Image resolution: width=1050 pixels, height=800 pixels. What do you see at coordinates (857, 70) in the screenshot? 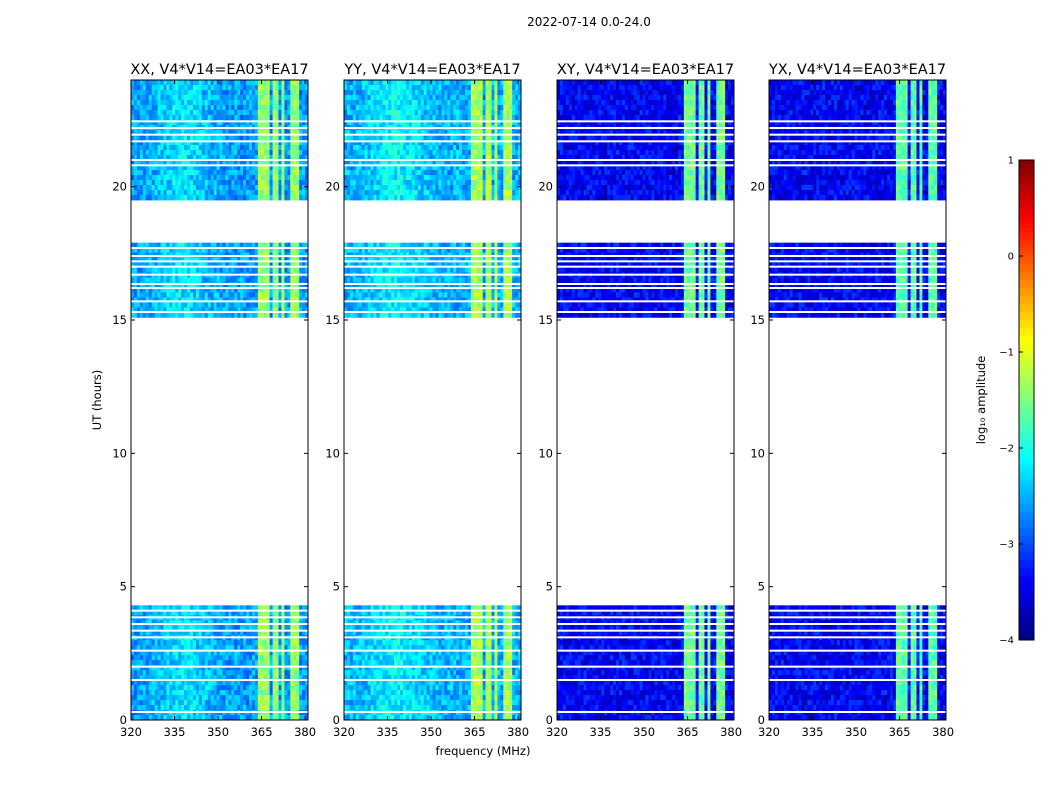
I see `panel-title: YX, V4*V14=EA03*EA17` at bounding box center [857, 70].